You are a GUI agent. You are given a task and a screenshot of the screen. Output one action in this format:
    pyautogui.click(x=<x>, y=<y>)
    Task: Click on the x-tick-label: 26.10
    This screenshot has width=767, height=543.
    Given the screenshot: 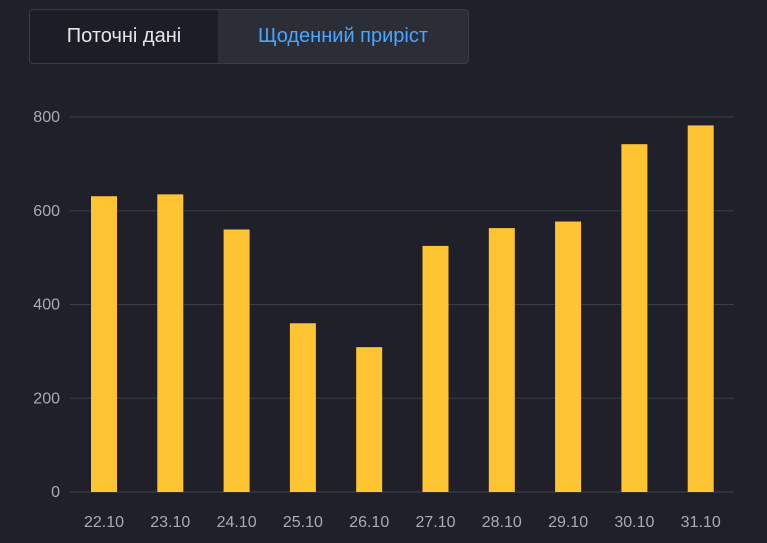 What is the action you would take?
    pyautogui.click(x=369, y=522)
    